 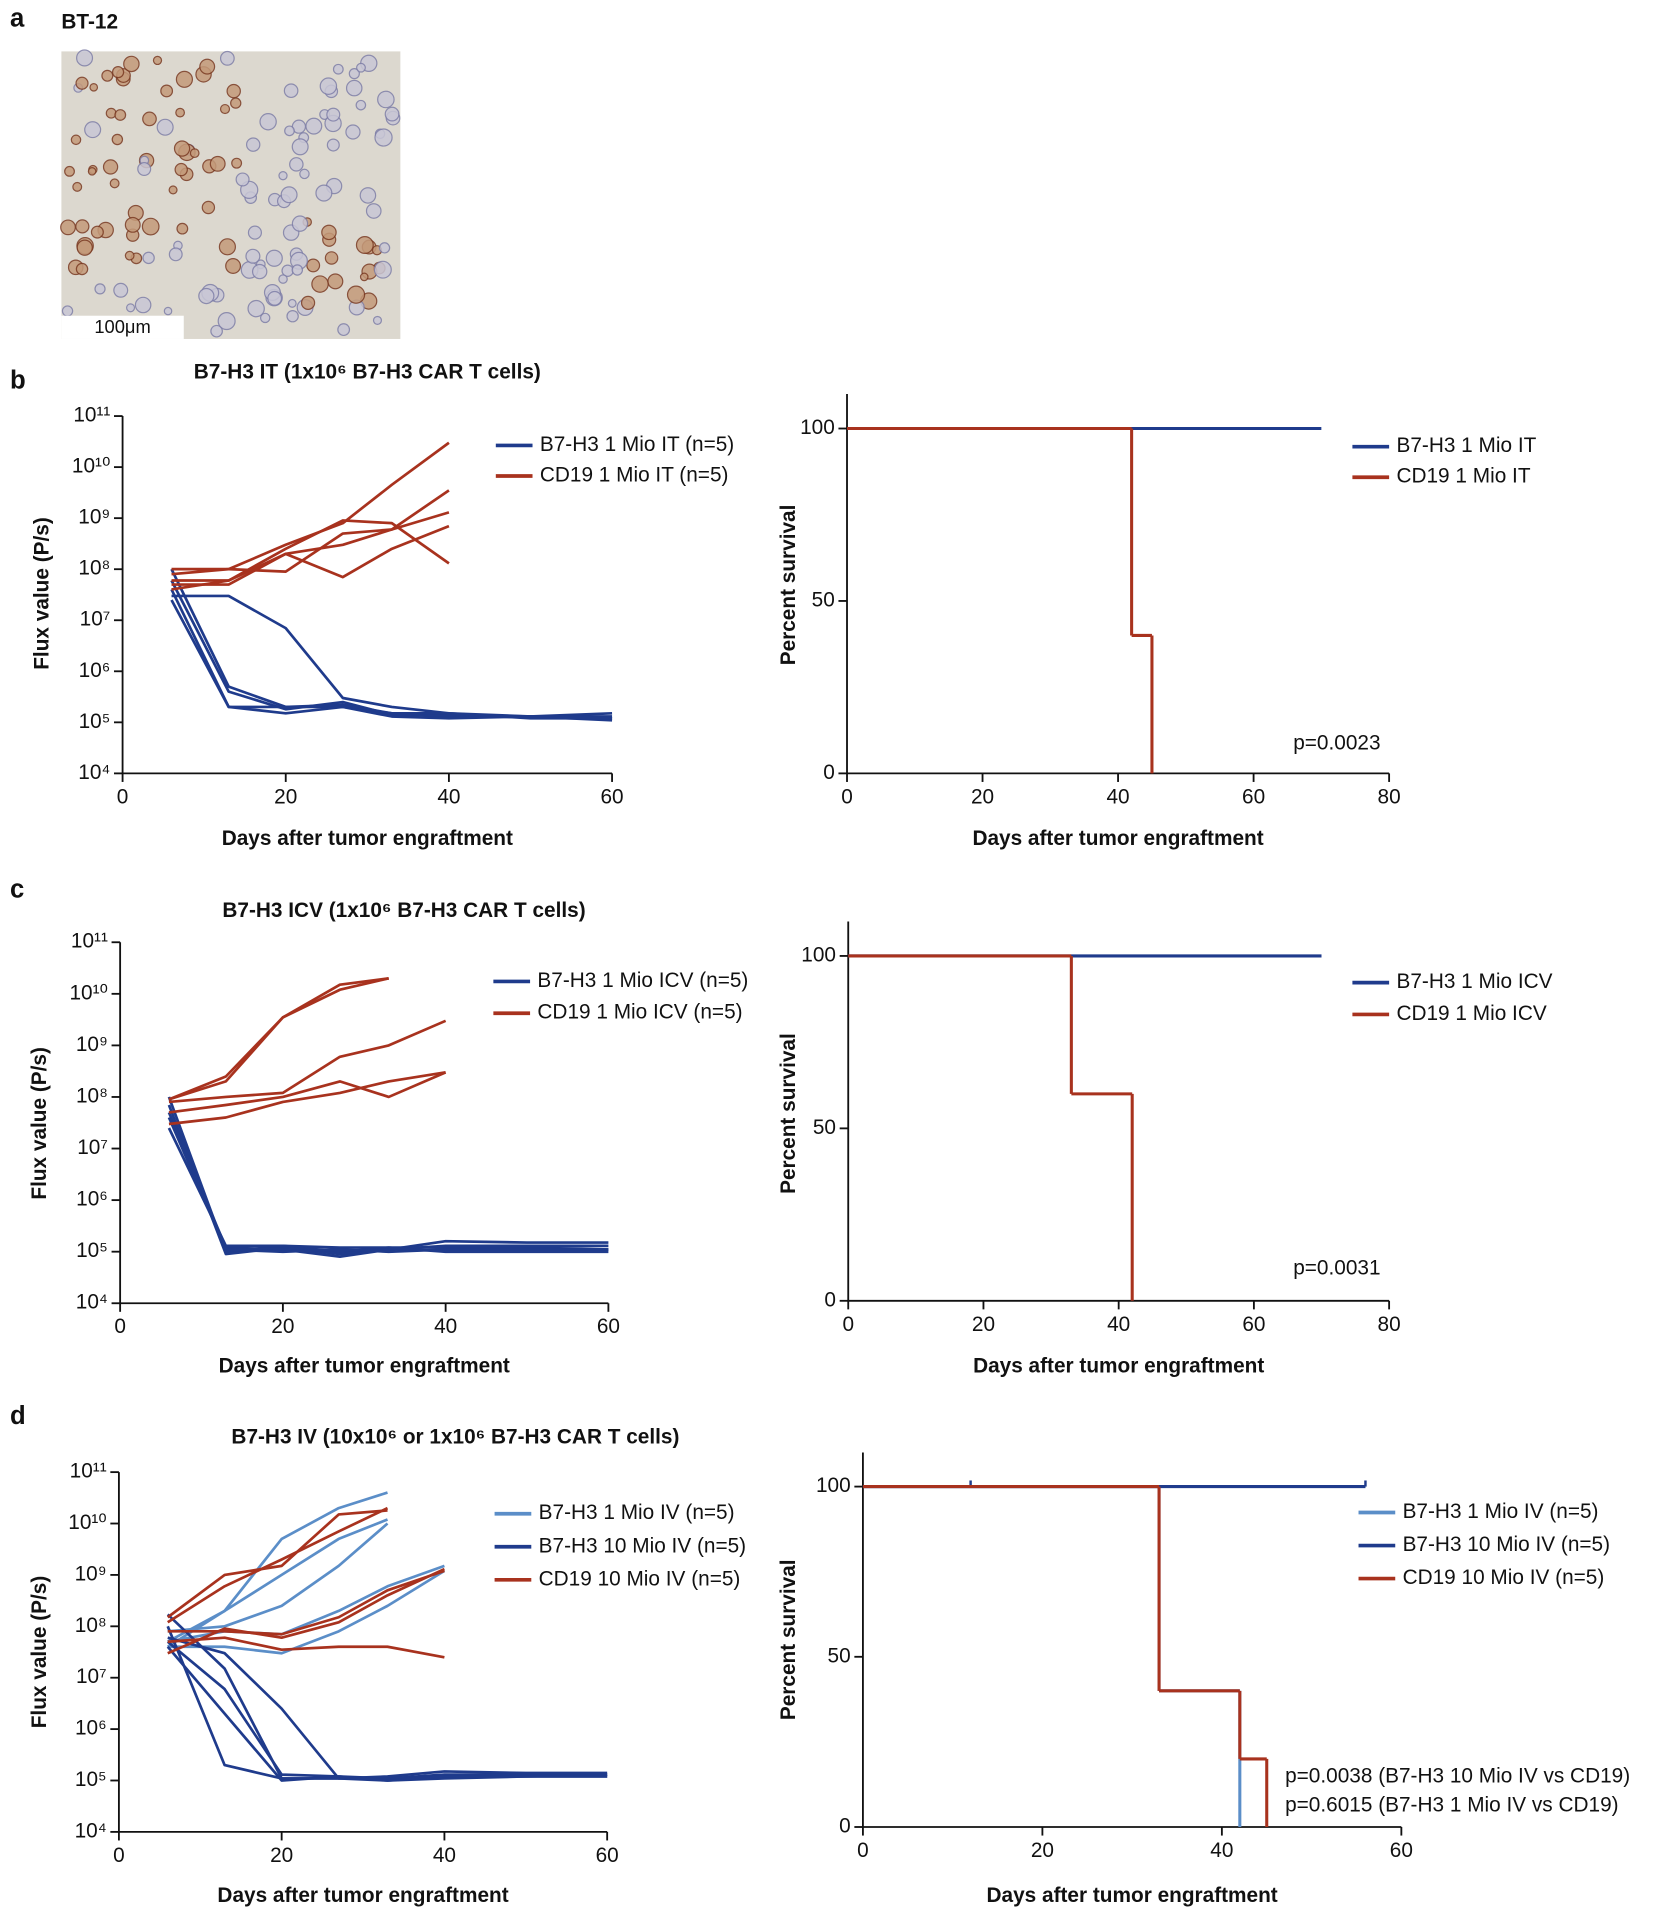 I want to click on y-tick-label: 10⁶, so click(x=95, y=670).